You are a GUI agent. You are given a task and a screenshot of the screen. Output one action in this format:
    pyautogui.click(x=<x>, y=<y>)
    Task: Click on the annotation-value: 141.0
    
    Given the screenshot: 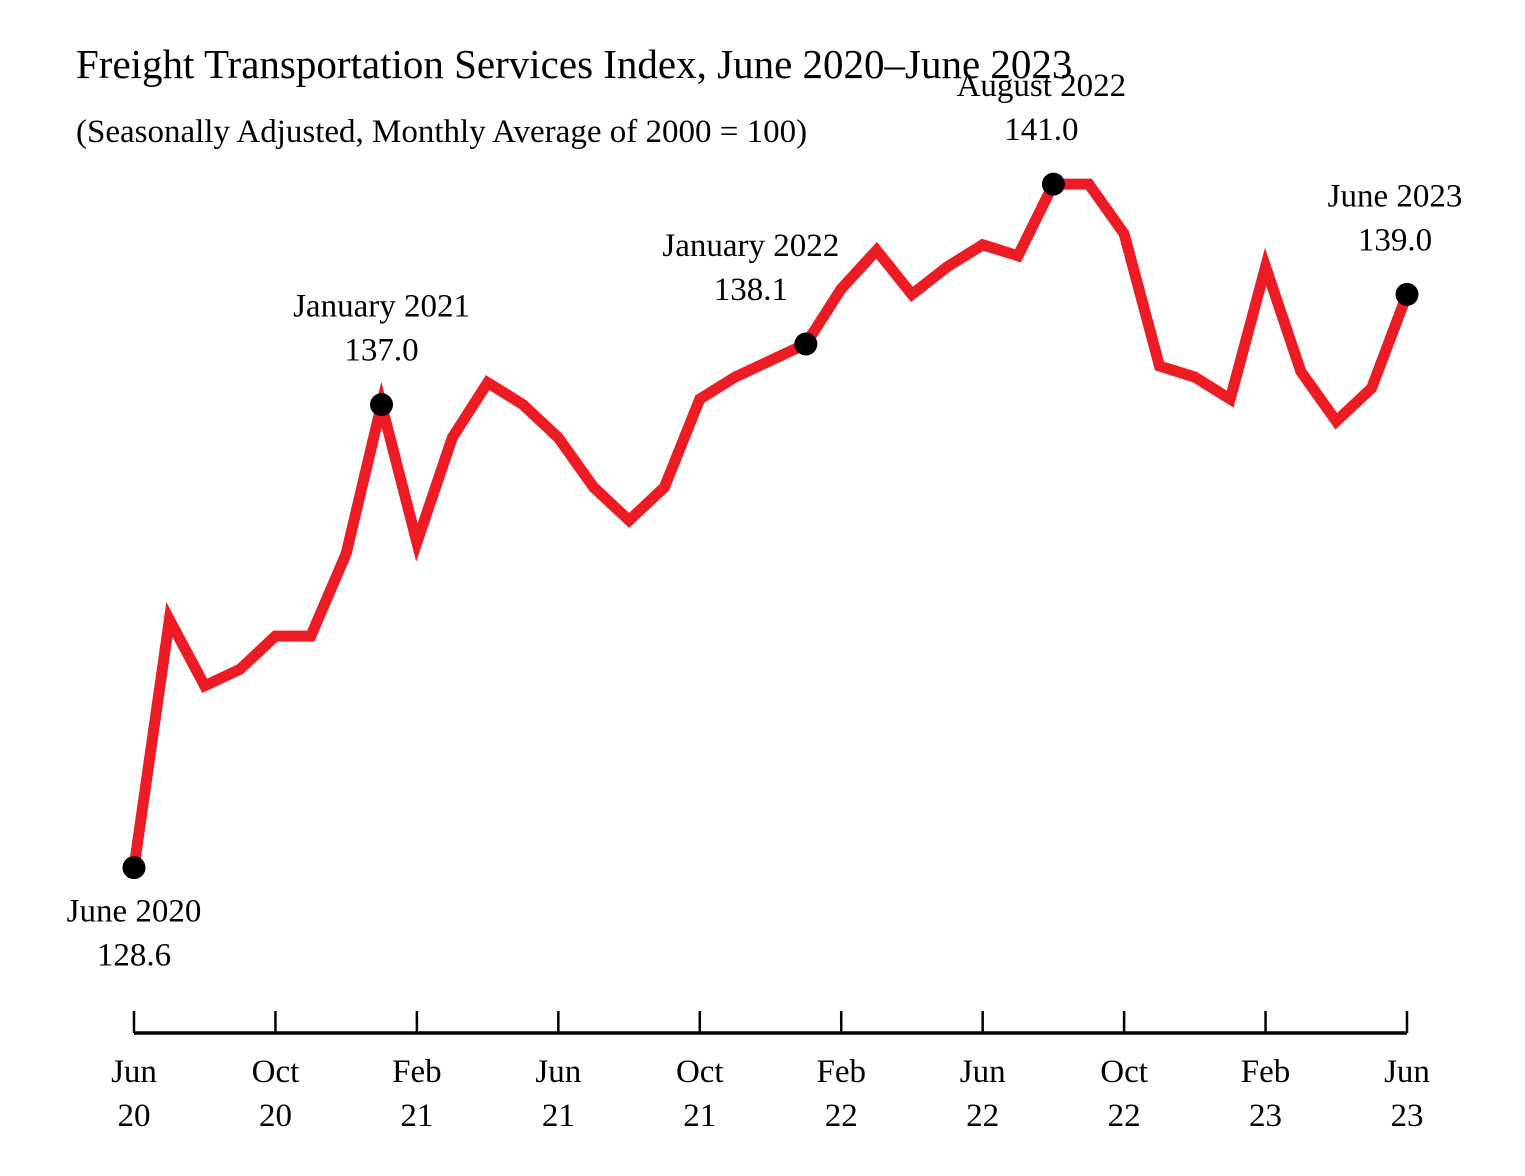 What is the action you would take?
    pyautogui.click(x=1041, y=130)
    